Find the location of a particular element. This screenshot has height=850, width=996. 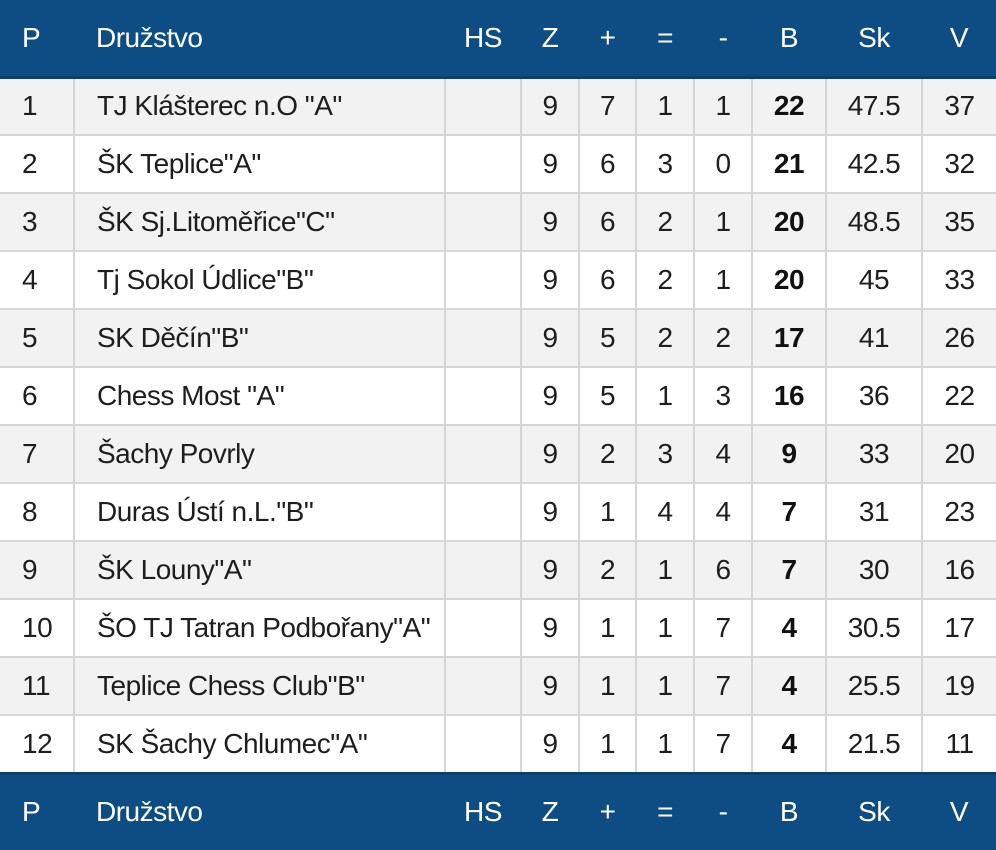

cell-points: 7 is located at coordinates (789, 570).